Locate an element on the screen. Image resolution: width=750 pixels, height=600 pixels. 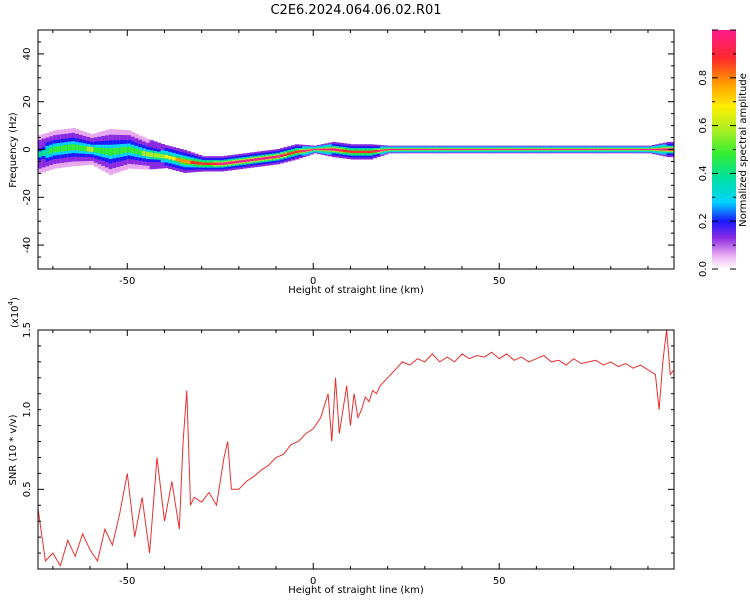
top-y-tick-label: 0 is located at coordinates (27, 149).